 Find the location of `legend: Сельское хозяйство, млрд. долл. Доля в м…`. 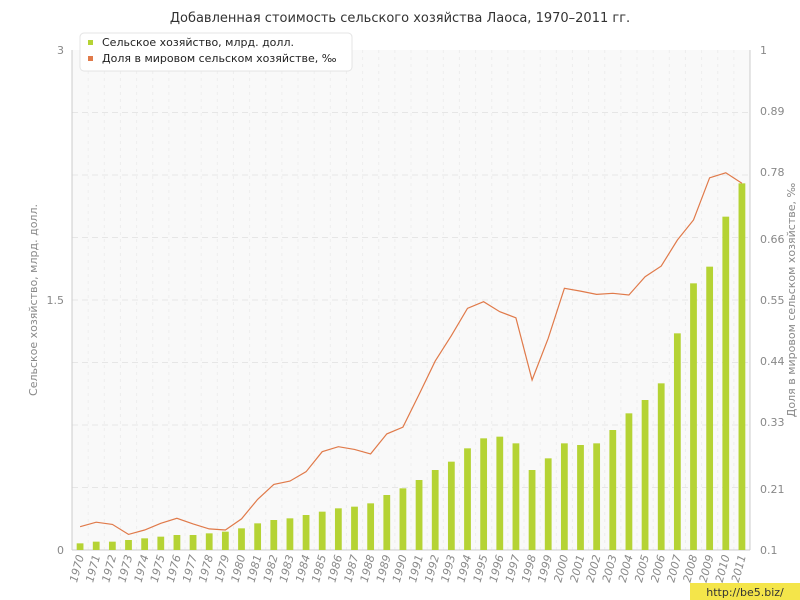

legend: Сельское хозяйство, млрд. долл. Доля в м… is located at coordinates (216, 52).